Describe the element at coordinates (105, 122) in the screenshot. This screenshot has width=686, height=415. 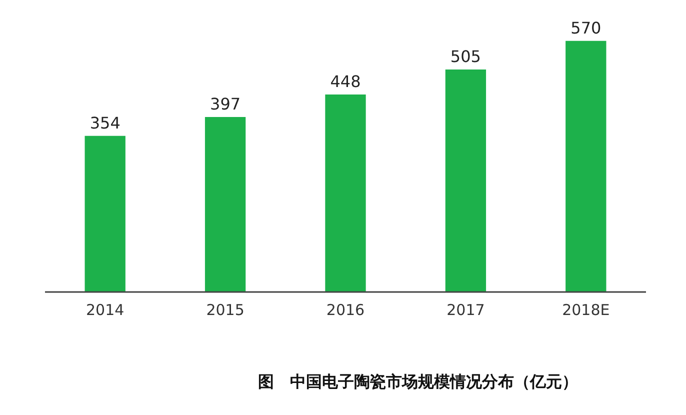
I see `data-label: 354` at that location.